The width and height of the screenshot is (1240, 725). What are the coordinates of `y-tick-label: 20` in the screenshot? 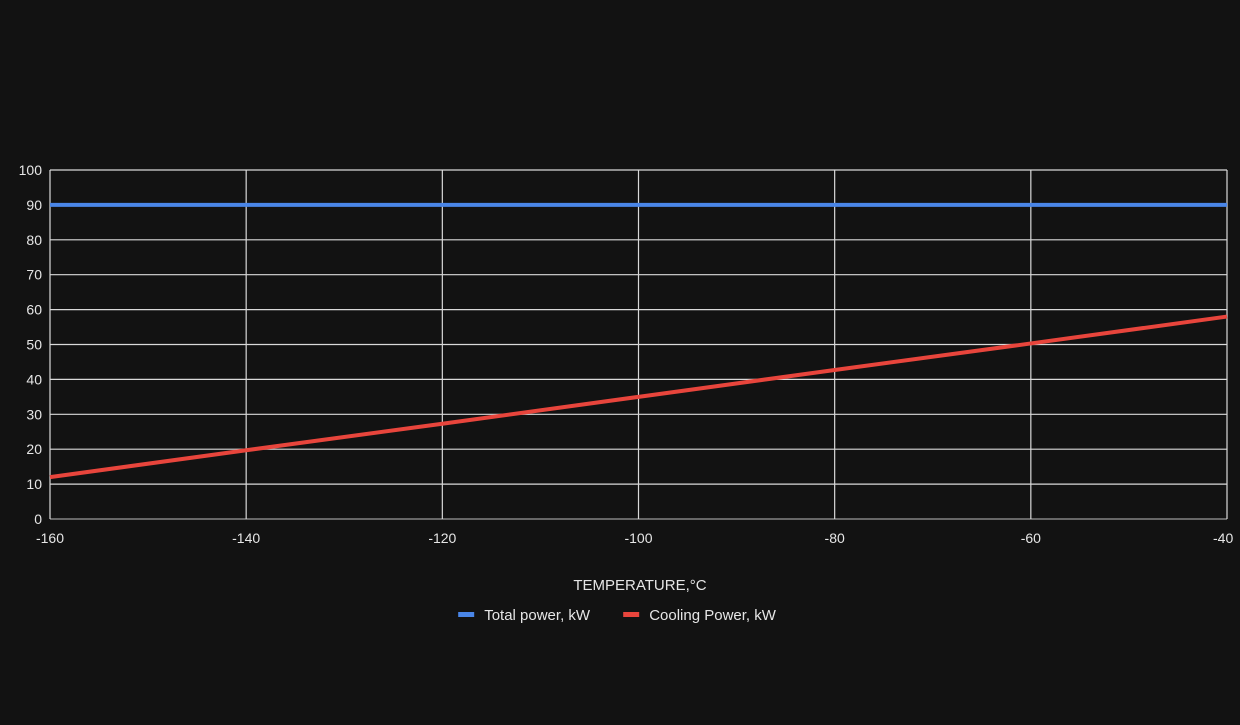 It's located at (34, 449).